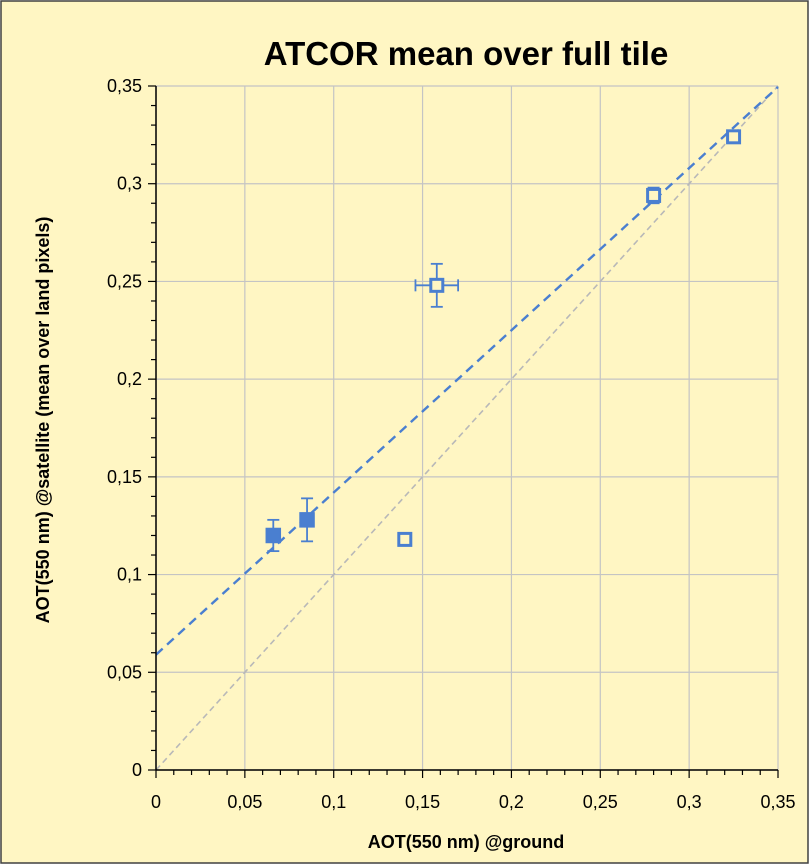  I want to click on x-tick-label: 0,15, so click(422, 802).